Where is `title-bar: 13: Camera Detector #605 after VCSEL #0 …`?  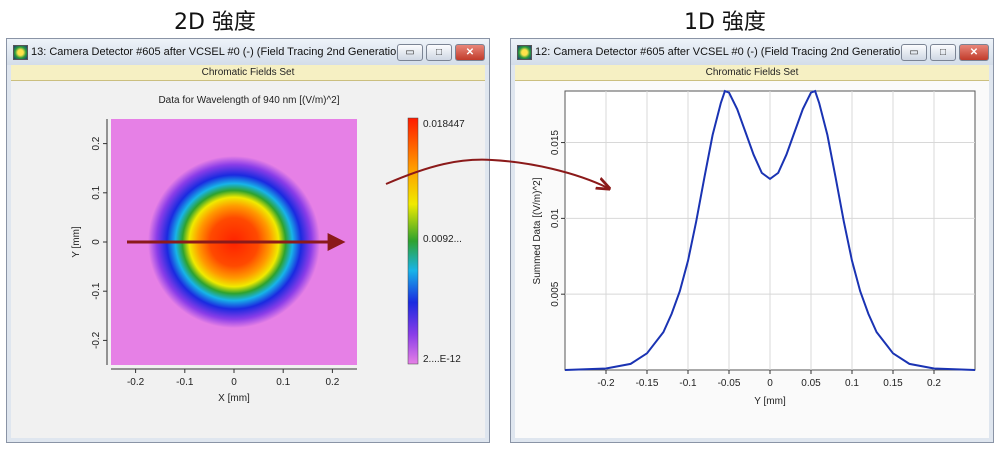 title-bar: 13: Camera Detector #605 after VCSEL #0 … is located at coordinates (248, 52).